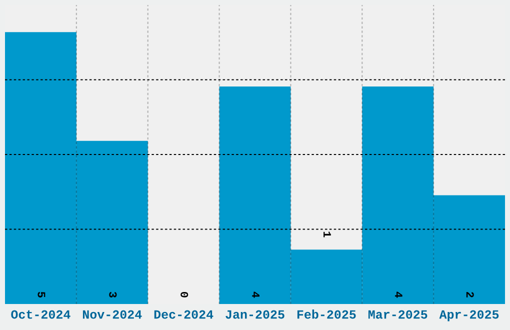  What do you see at coordinates (469, 316) in the screenshot?
I see `x-tick-label: Apr-2025` at bounding box center [469, 316].